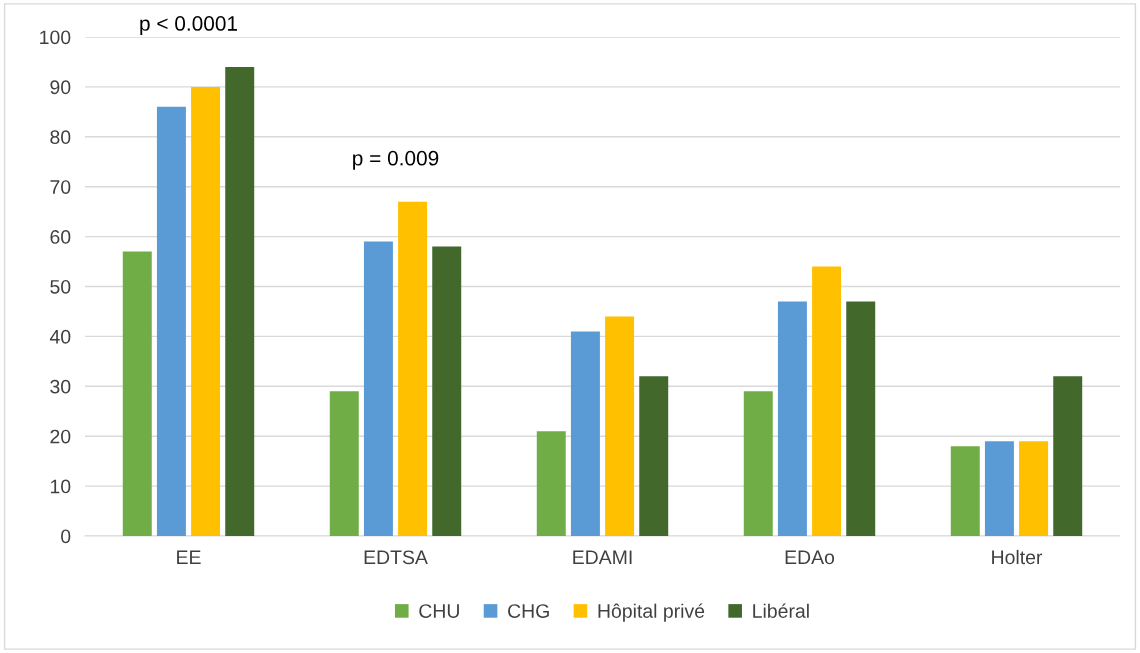 This screenshot has width=1140, height=653. I want to click on legend-label: CHG, so click(528, 611).